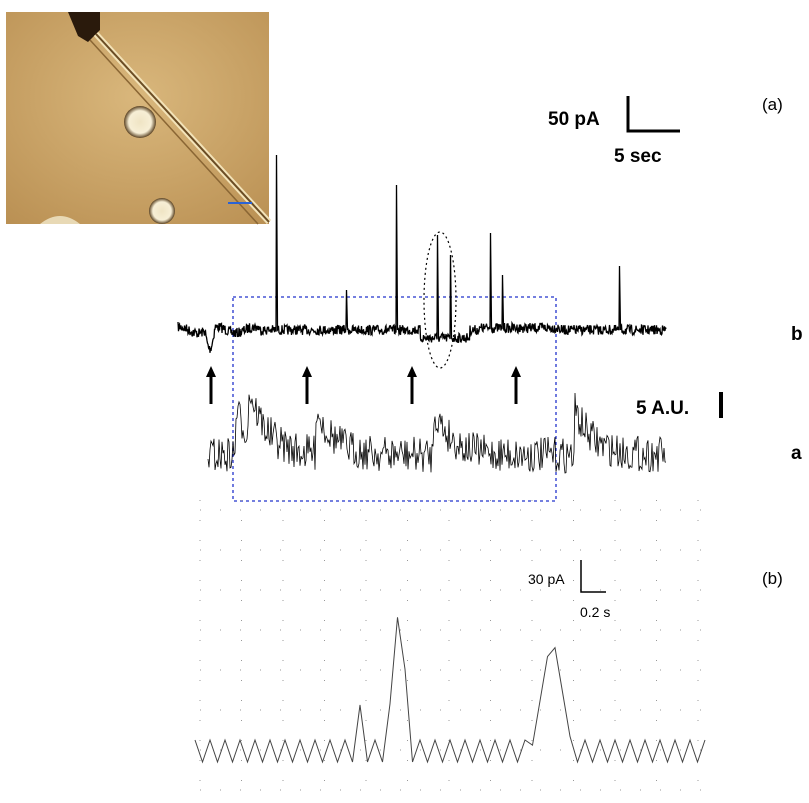  Describe the element at coordinates (139, 118) in the screenshot. I see `micrograph` at that location.